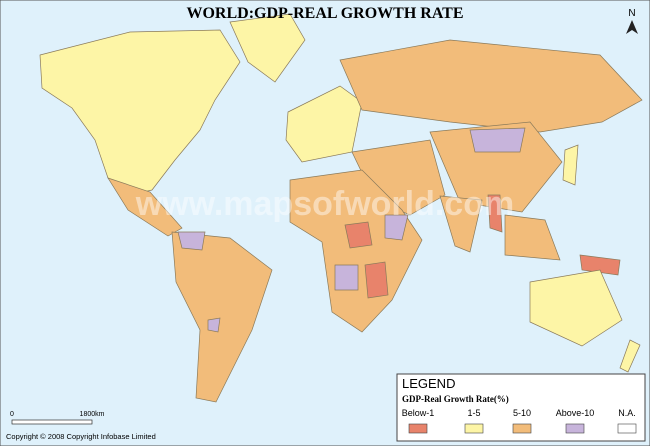  What do you see at coordinates (576, 308) in the screenshot?
I see `australia` at bounding box center [576, 308].